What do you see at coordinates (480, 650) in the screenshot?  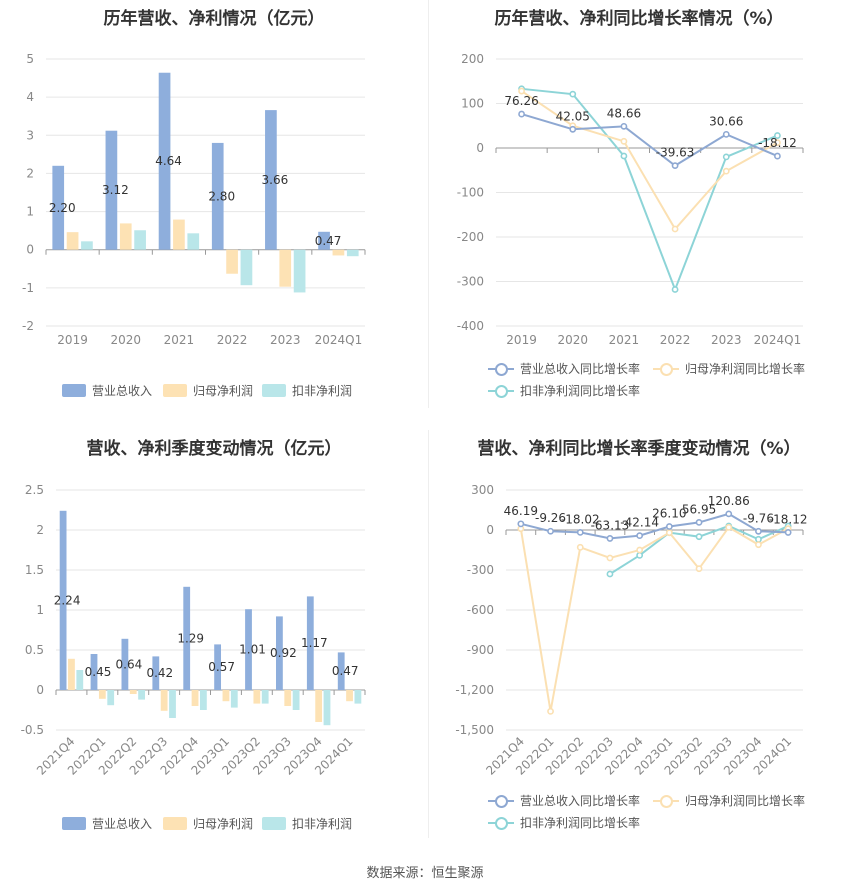 I see `y-tick-label: -900` at bounding box center [480, 650].